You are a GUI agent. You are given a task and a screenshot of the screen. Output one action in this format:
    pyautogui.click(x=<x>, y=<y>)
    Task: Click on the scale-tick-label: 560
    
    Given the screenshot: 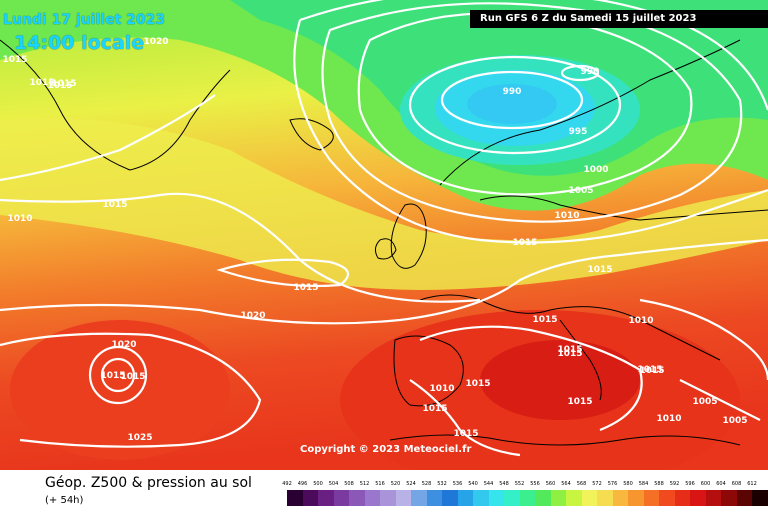 What is the action you would take?
    pyautogui.click(x=550, y=484)
    